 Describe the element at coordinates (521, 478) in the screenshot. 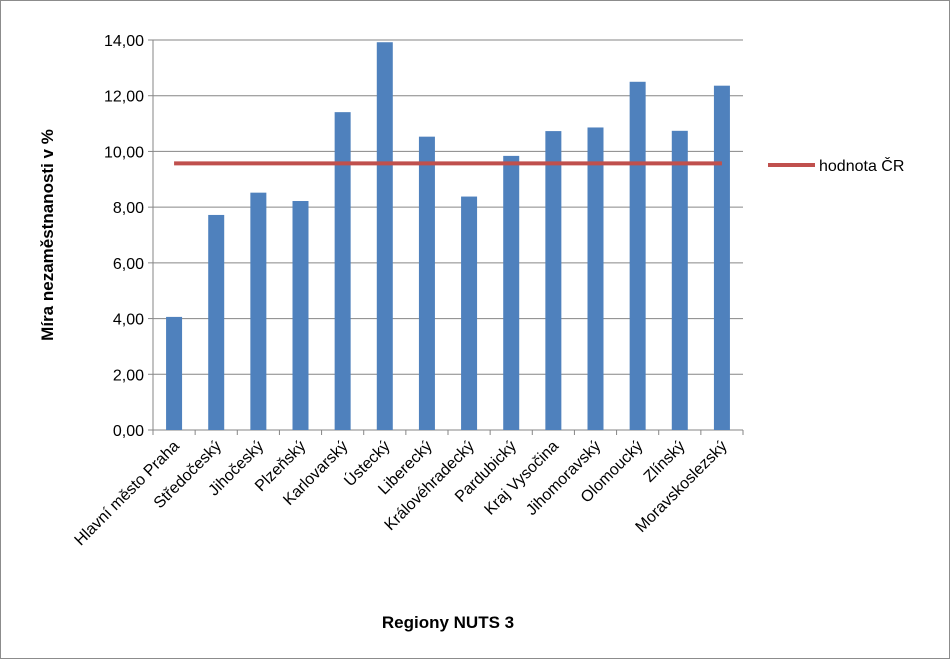

I see `x-tick-label: Kraj Vysočina` at that location.